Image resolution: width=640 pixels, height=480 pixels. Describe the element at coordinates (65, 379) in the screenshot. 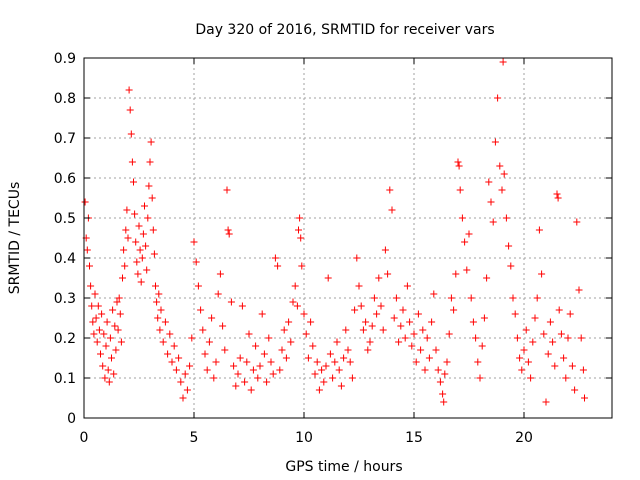

I see `y-tick-label: 0.1` at that location.